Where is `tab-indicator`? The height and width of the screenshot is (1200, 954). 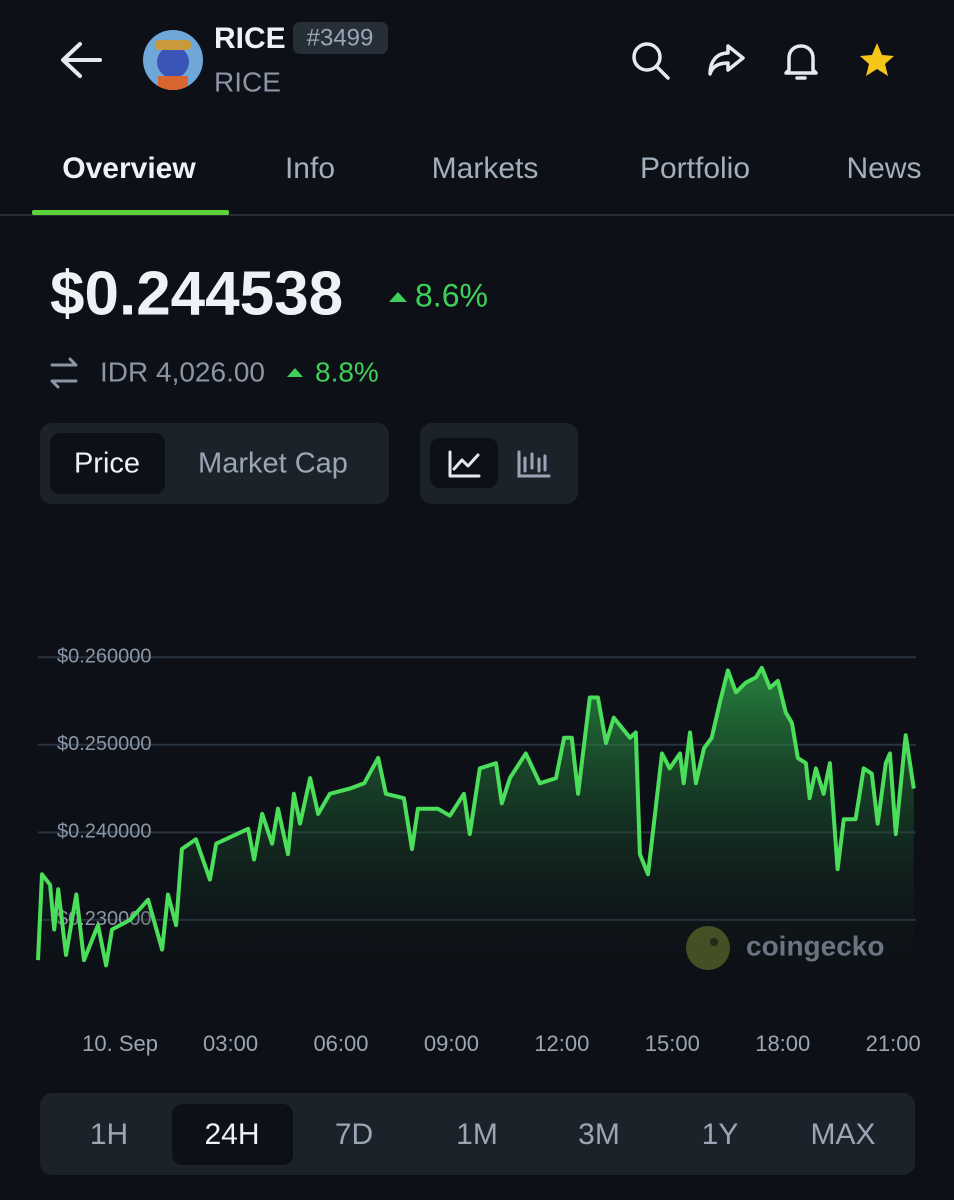
tab-indicator is located at coordinates (130, 212).